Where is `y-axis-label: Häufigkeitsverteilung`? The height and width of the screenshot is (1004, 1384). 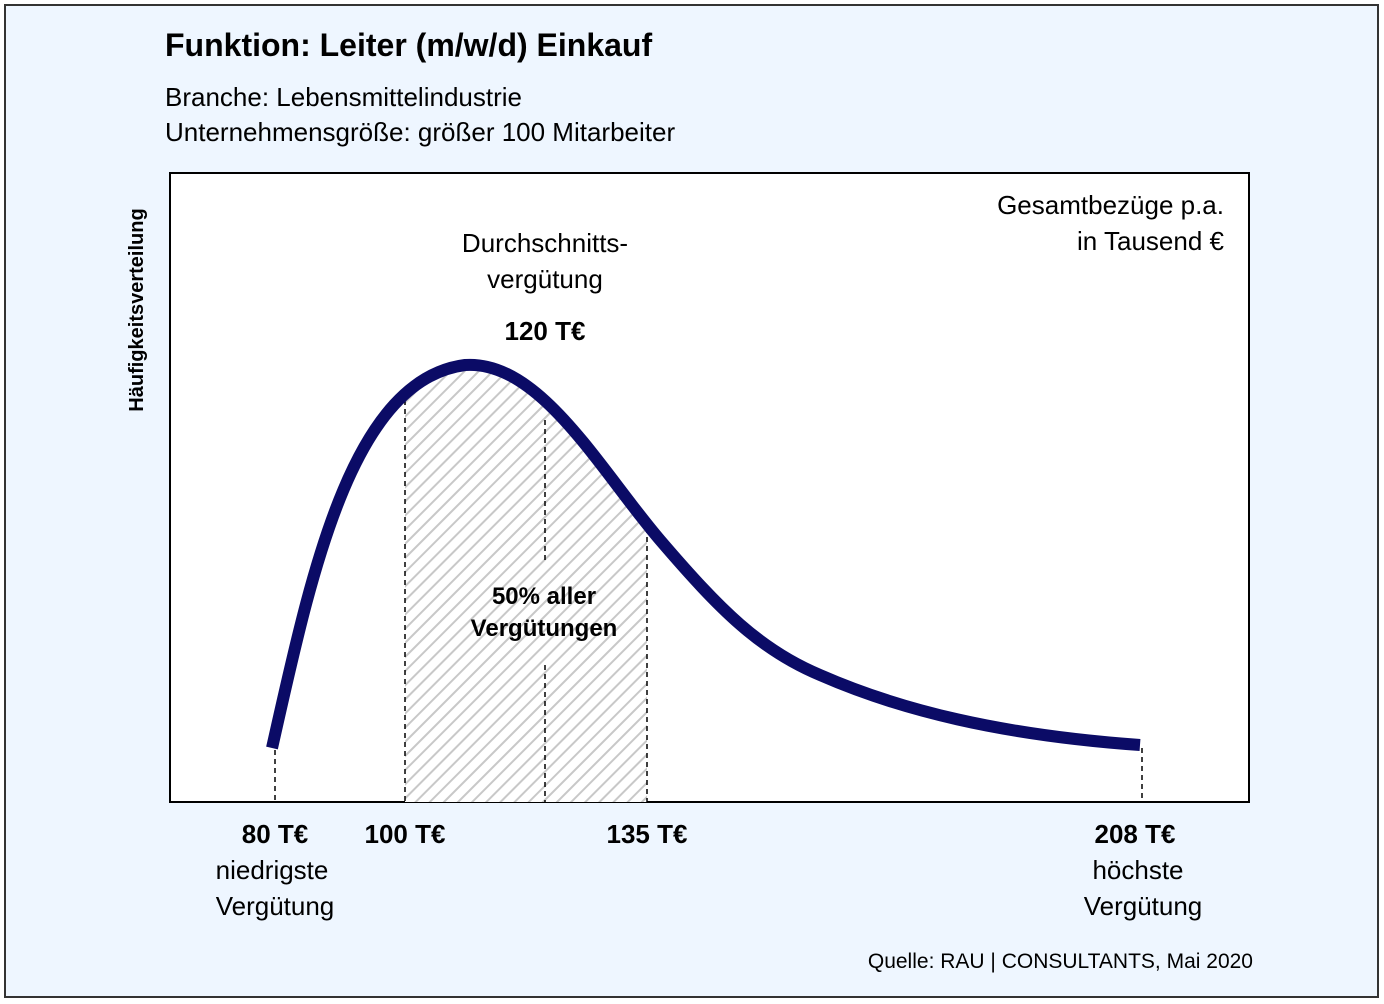
y-axis-label: Häufigkeitsverteilung is located at coordinates (137, 309).